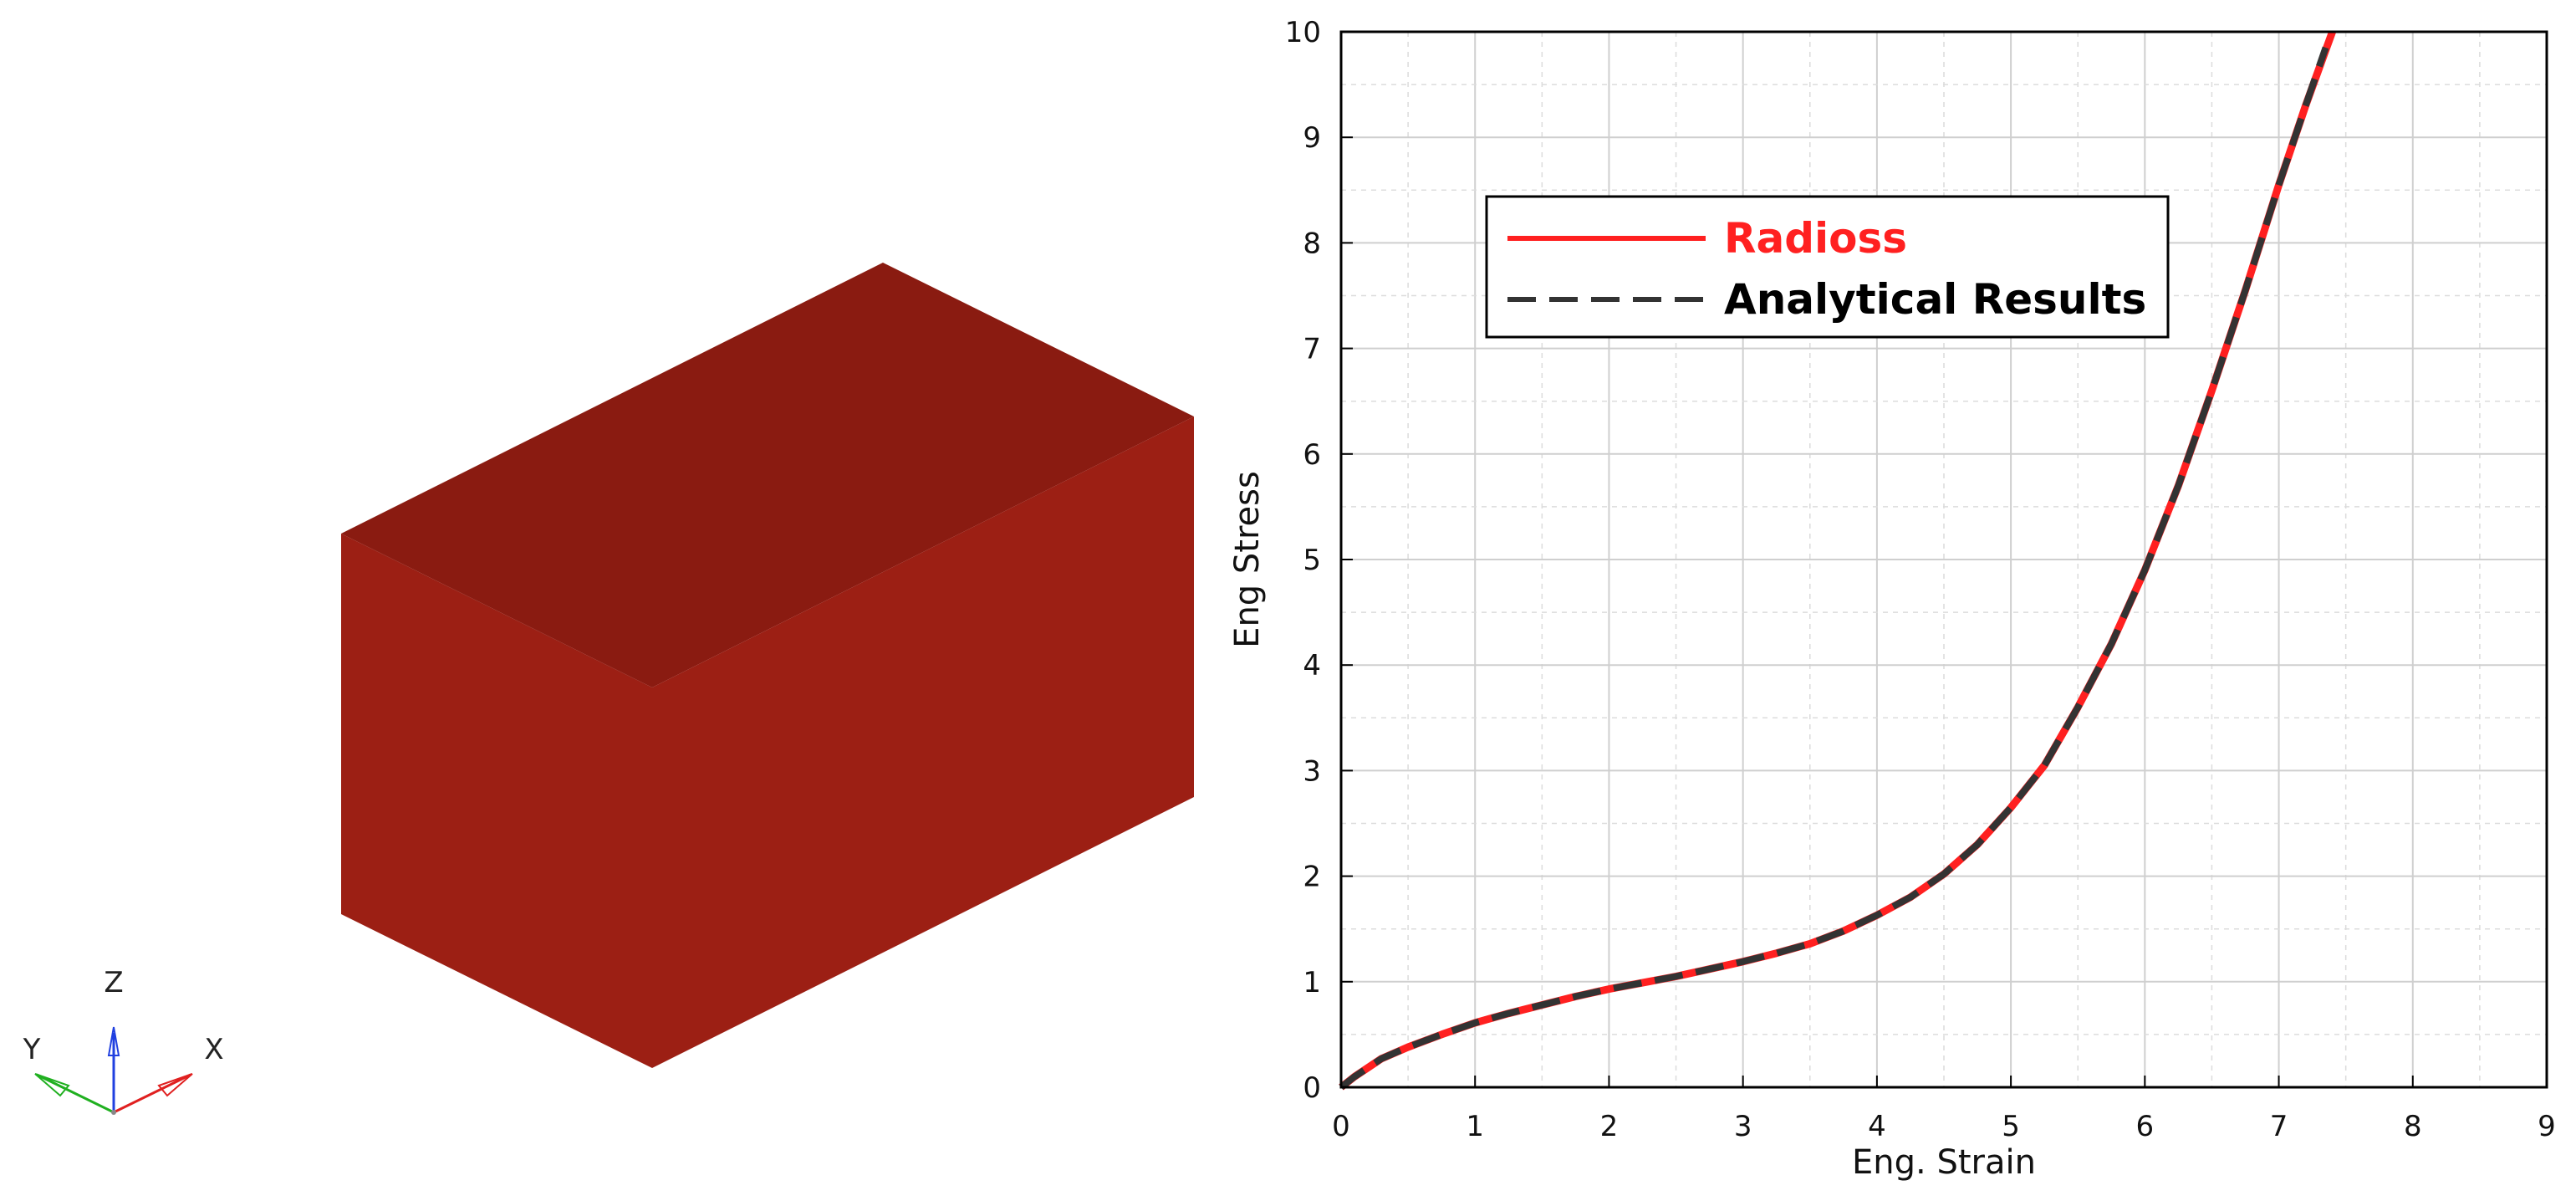 The height and width of the screenshot is (1201, 2576). What do you see at coordinates (1312, 771) in the screenshot?
I see `y-tick-label: 3` at bounding box center [1312, 771].